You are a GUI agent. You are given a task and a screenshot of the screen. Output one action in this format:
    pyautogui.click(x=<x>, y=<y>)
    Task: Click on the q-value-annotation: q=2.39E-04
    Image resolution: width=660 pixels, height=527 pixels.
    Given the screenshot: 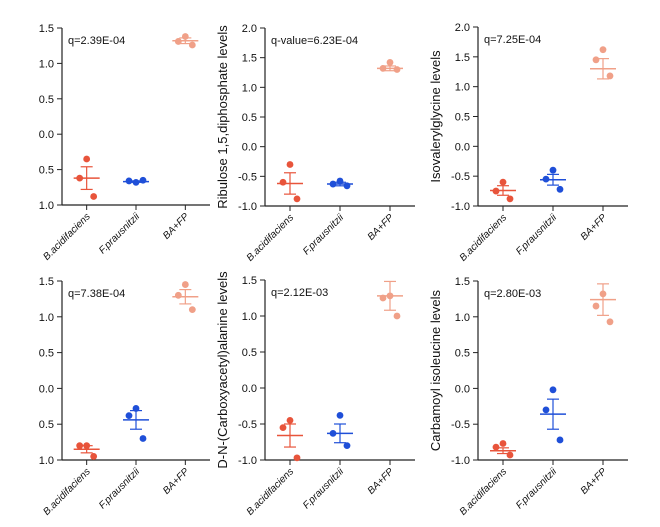 What is the action you would take?
    pyautogui.click(x=96, y=41)
    